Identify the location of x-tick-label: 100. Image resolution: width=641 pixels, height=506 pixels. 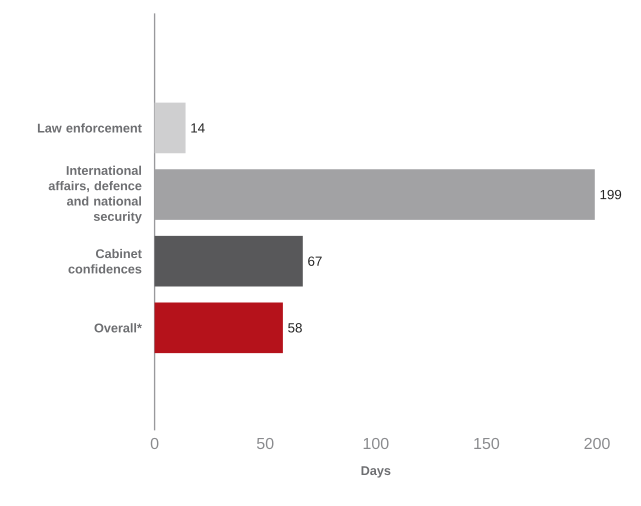
(376, 443).